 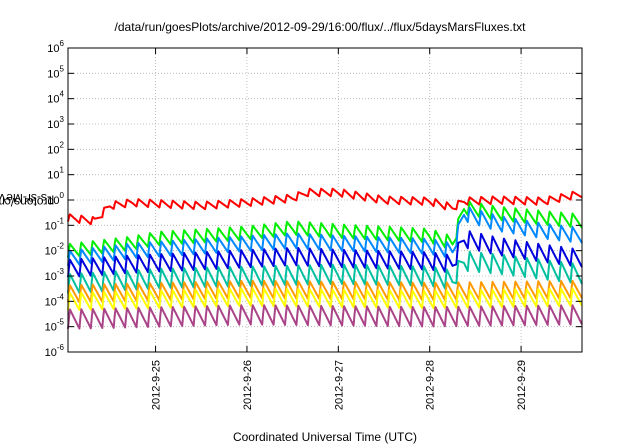 What do you see at coordinates (55, 250) in the screenshot?
I see `y-tick-label: 10⁻²` at bounding box center [55, 250].